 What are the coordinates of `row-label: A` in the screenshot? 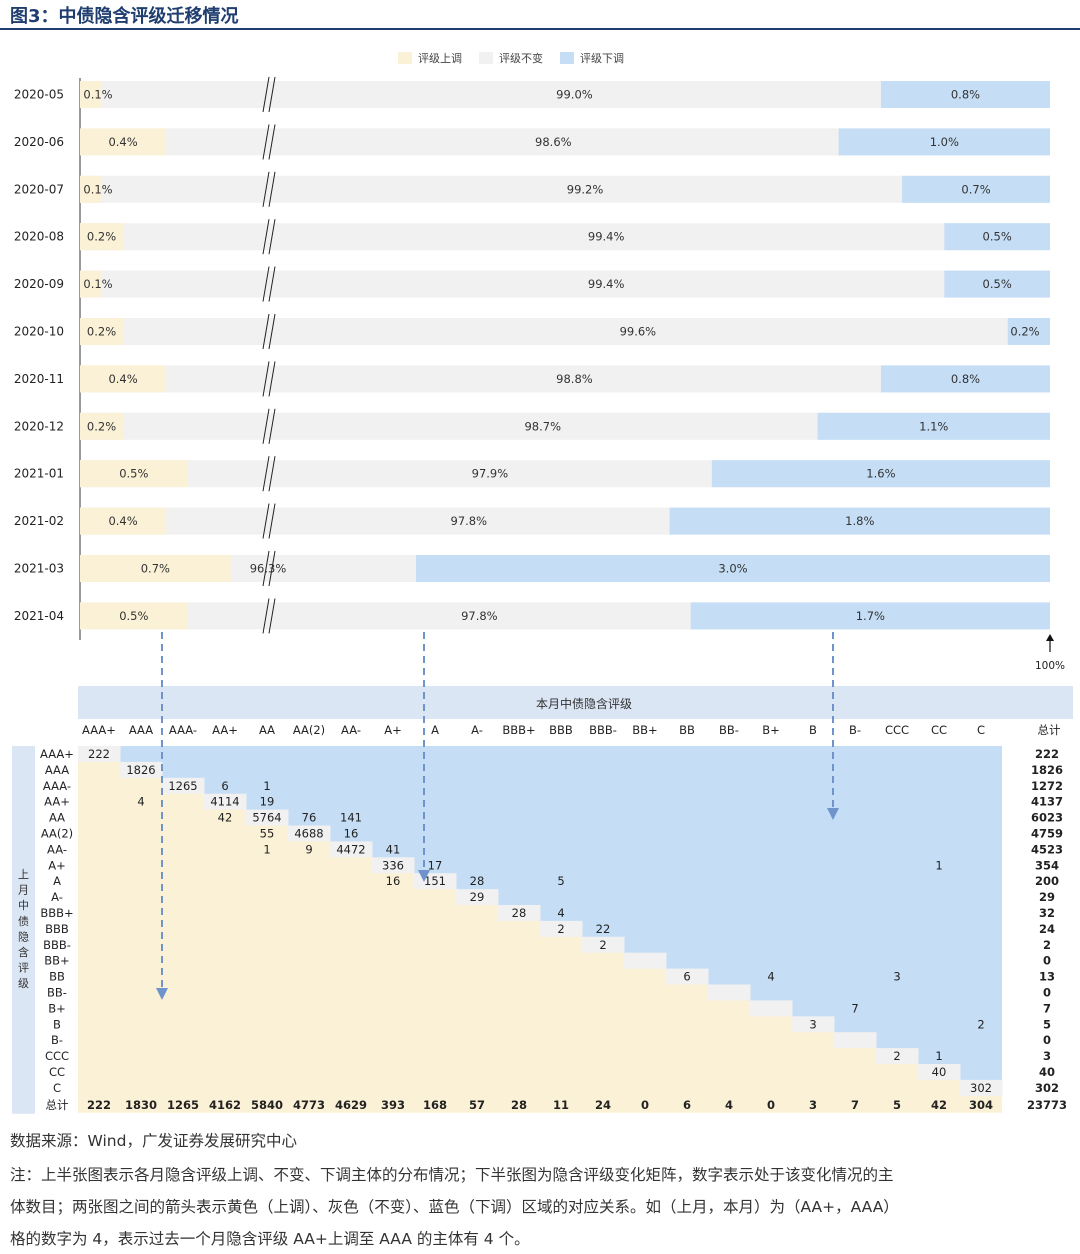 It's located at (57, 881).